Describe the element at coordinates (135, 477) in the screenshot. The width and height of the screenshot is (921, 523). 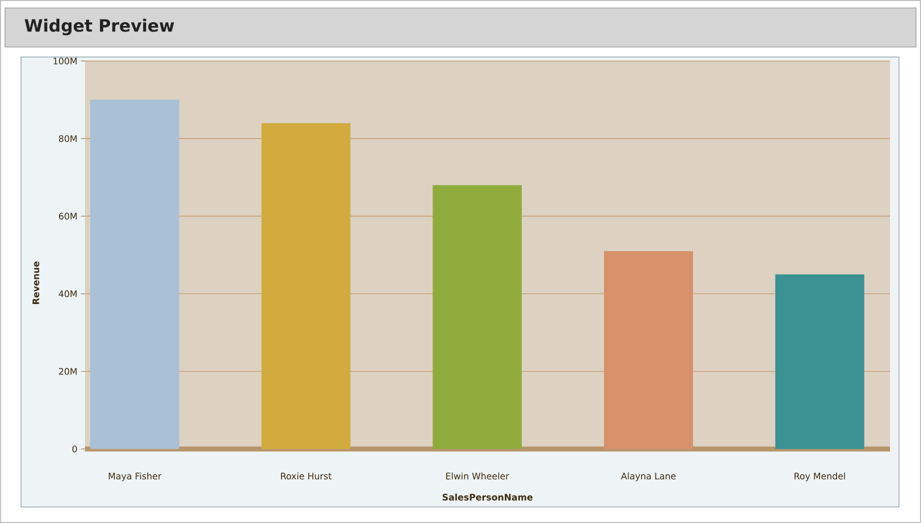
I see `x-tick-label: Maya Fisher` at that location.